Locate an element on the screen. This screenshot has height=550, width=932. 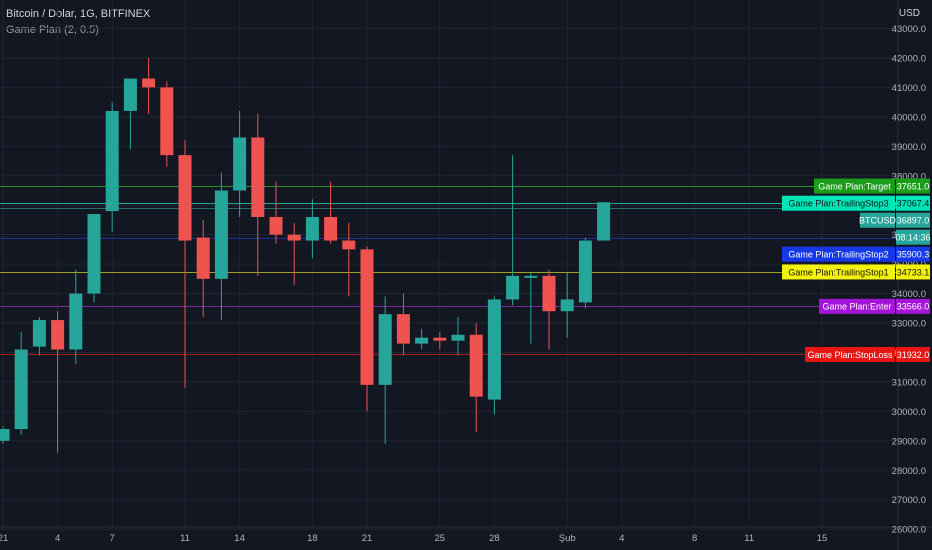
price-label-value: 36897.0 is located at coordinates (913, 221).